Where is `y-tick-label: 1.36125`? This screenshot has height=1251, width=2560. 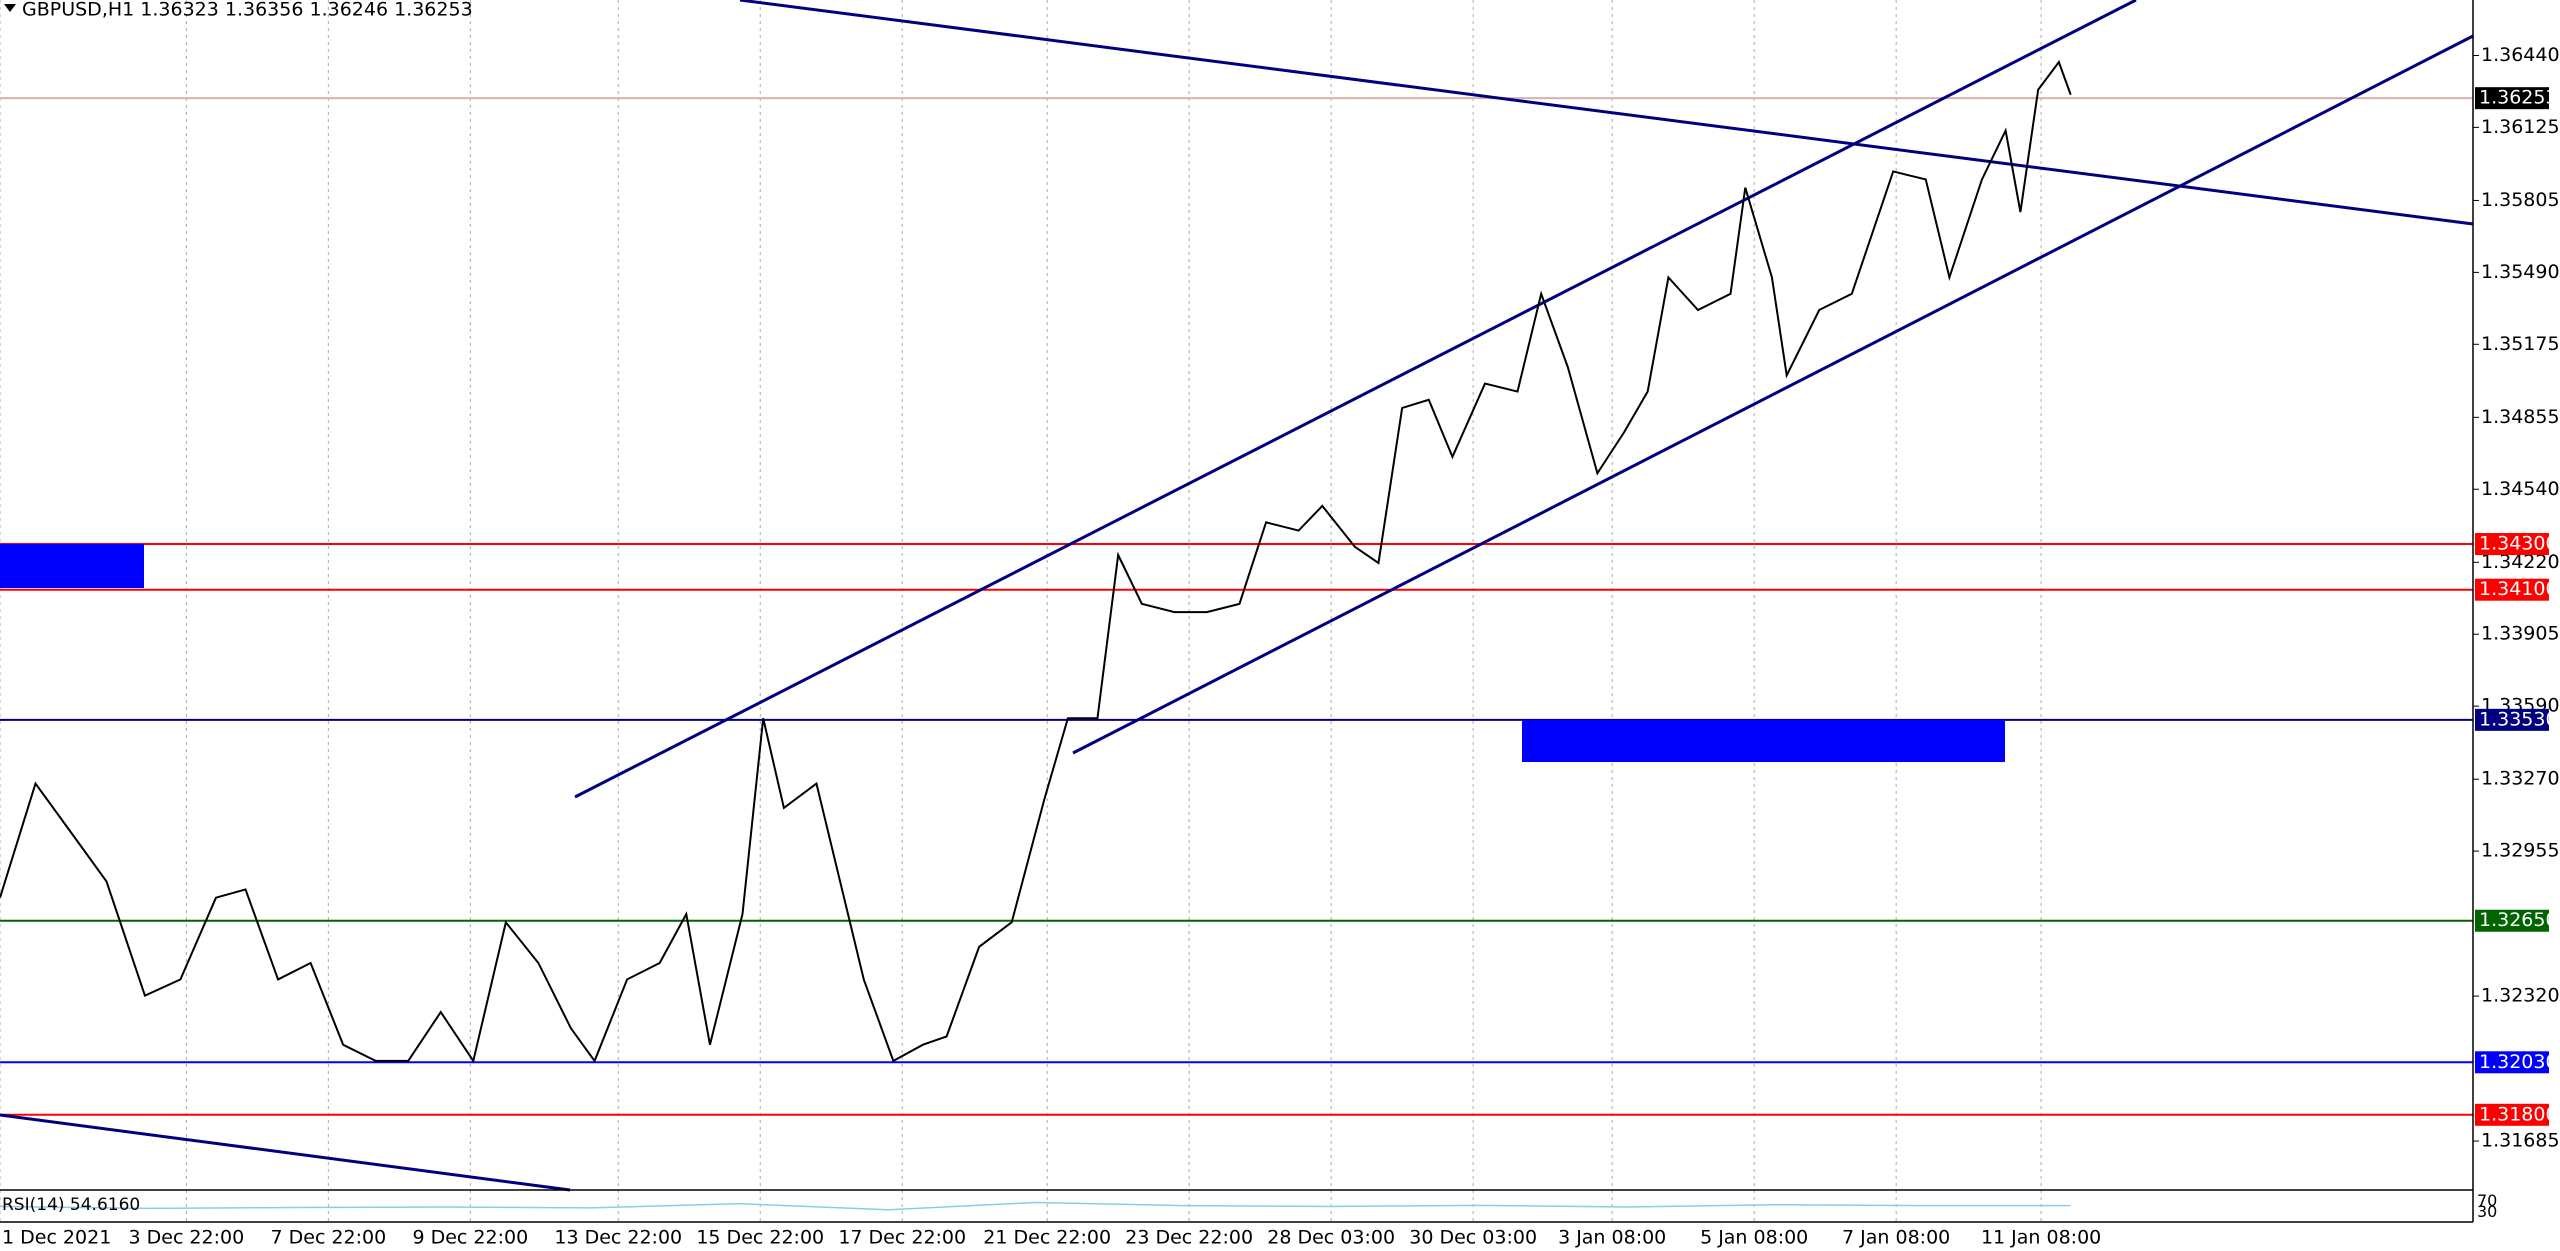 y-tick-label: 1.36125 is located at coordinates (2520, 127).